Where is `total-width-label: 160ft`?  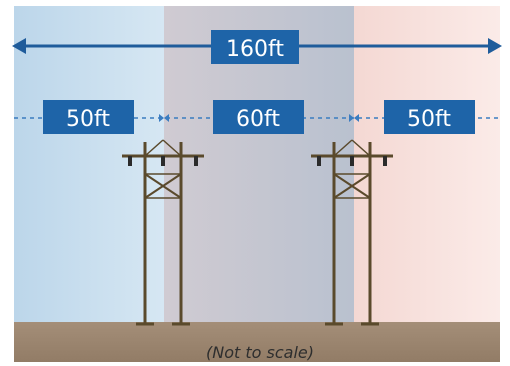
total-width-label: 160ft is located at coordinates (255, 47).